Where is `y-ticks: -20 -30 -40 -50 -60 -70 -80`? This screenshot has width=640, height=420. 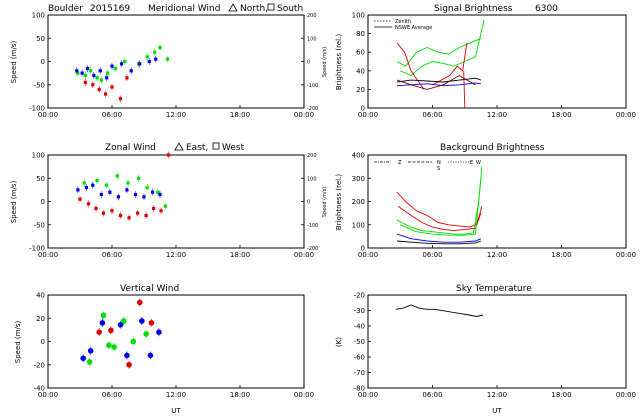 y-ticks: -20 -30 -40 -50 -60 -70 -80 is located at coordinates (362, 342).